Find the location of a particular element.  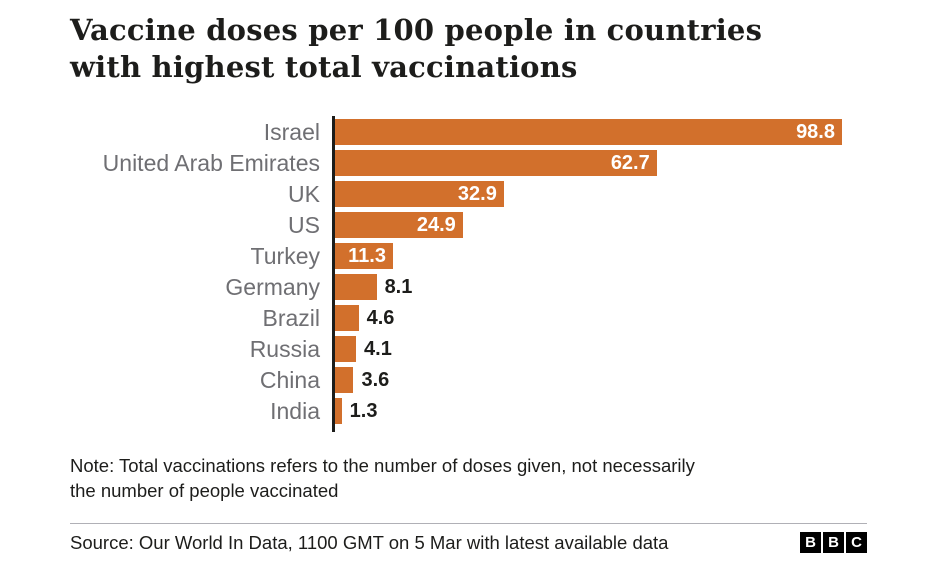

bar-row: 4.1 is located at coordinates (588, 349).